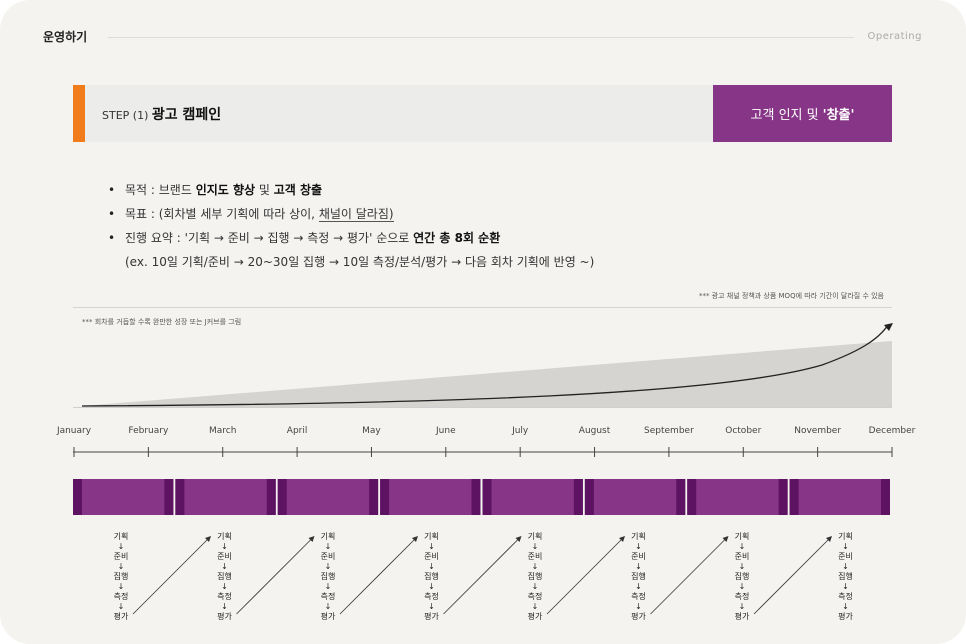 The height and width of the screenshot is (644, 966). I want to click on banner-goal-box: 고객 인지 및 '창출', so click(802, 113).